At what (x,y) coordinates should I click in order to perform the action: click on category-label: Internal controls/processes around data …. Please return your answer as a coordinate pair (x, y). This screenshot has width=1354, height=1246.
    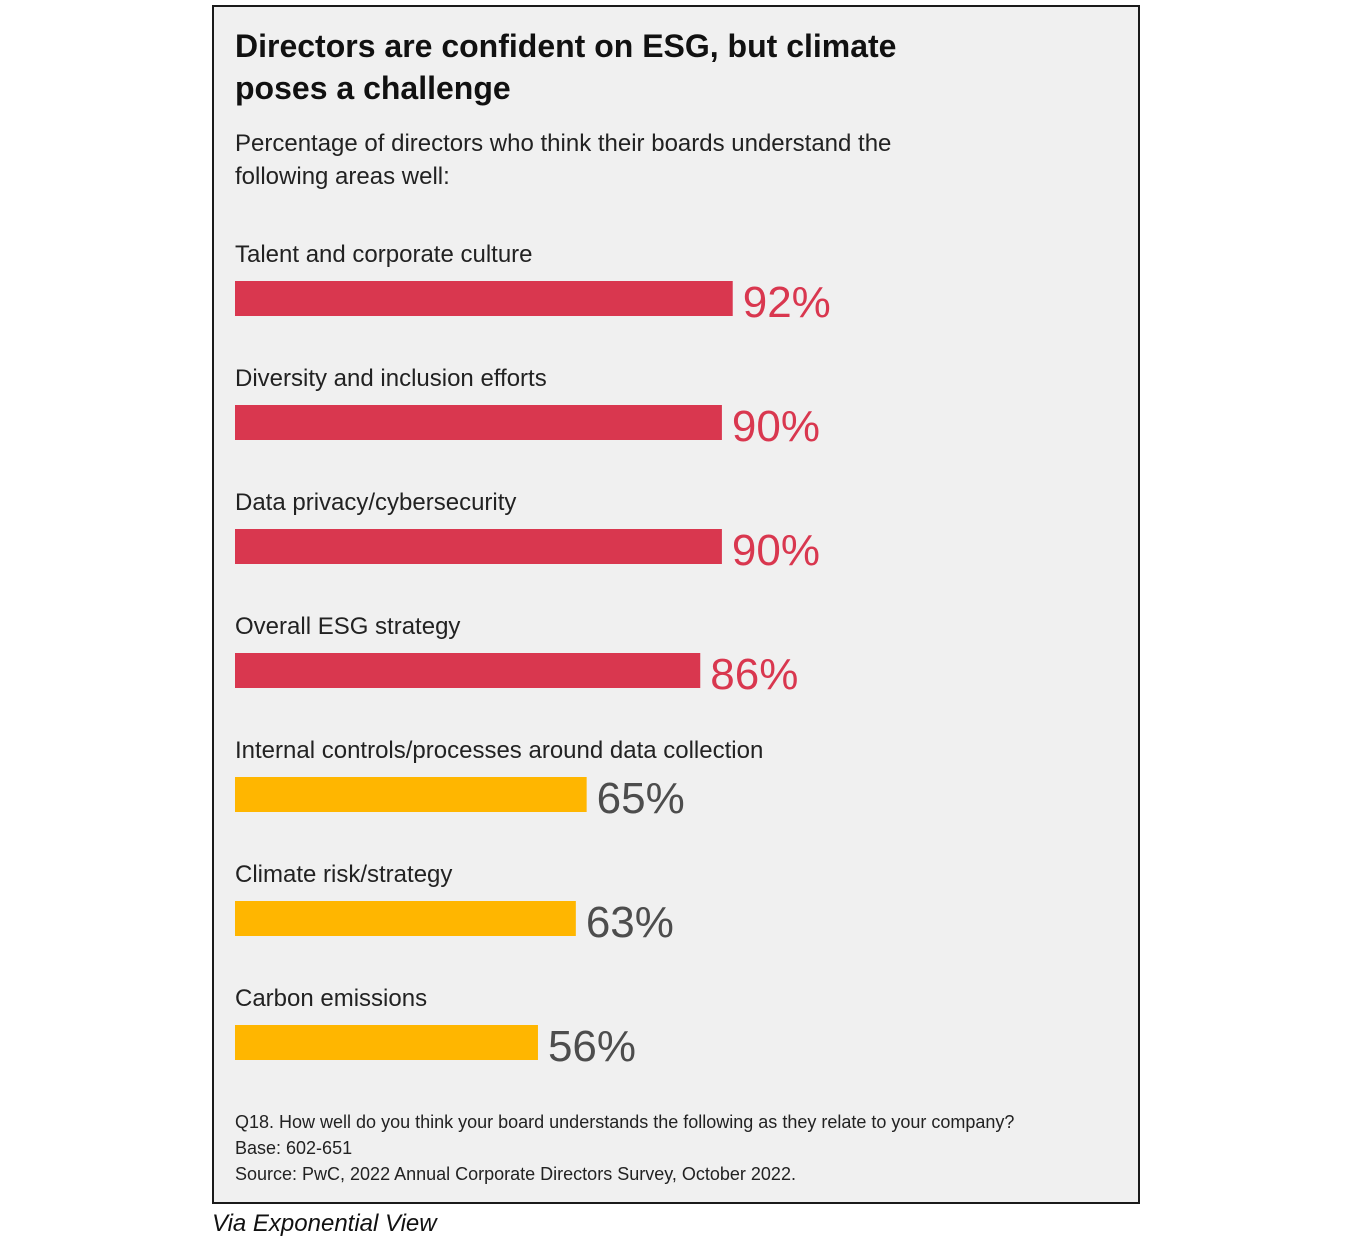
    Looking at the image, I should click on (499, 750).